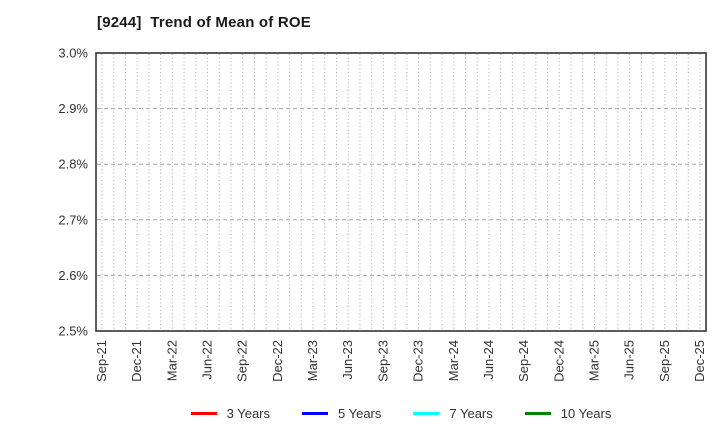  I want to click on legend-label: 3 Years, so click(248, 413).